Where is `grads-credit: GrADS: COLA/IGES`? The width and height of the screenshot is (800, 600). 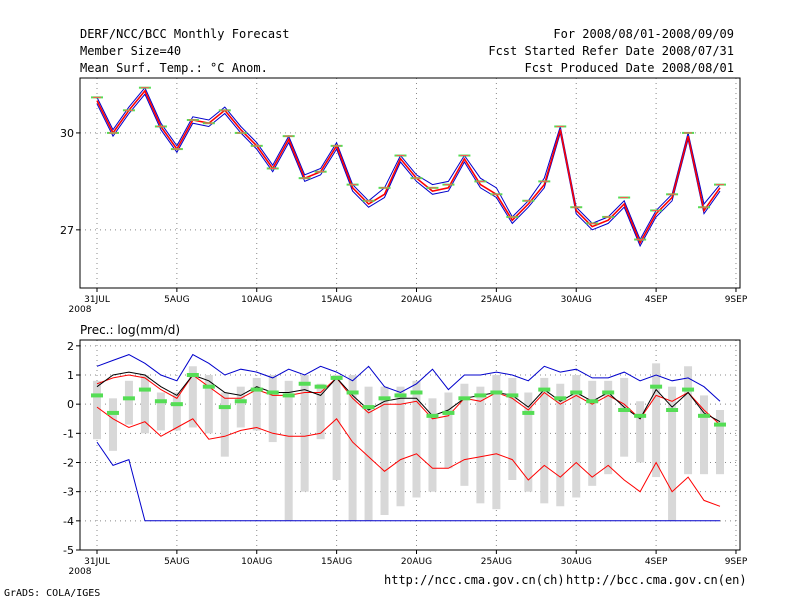 grads-credit: GrADS: COLA/IGES is located at coordinates (52, 593).